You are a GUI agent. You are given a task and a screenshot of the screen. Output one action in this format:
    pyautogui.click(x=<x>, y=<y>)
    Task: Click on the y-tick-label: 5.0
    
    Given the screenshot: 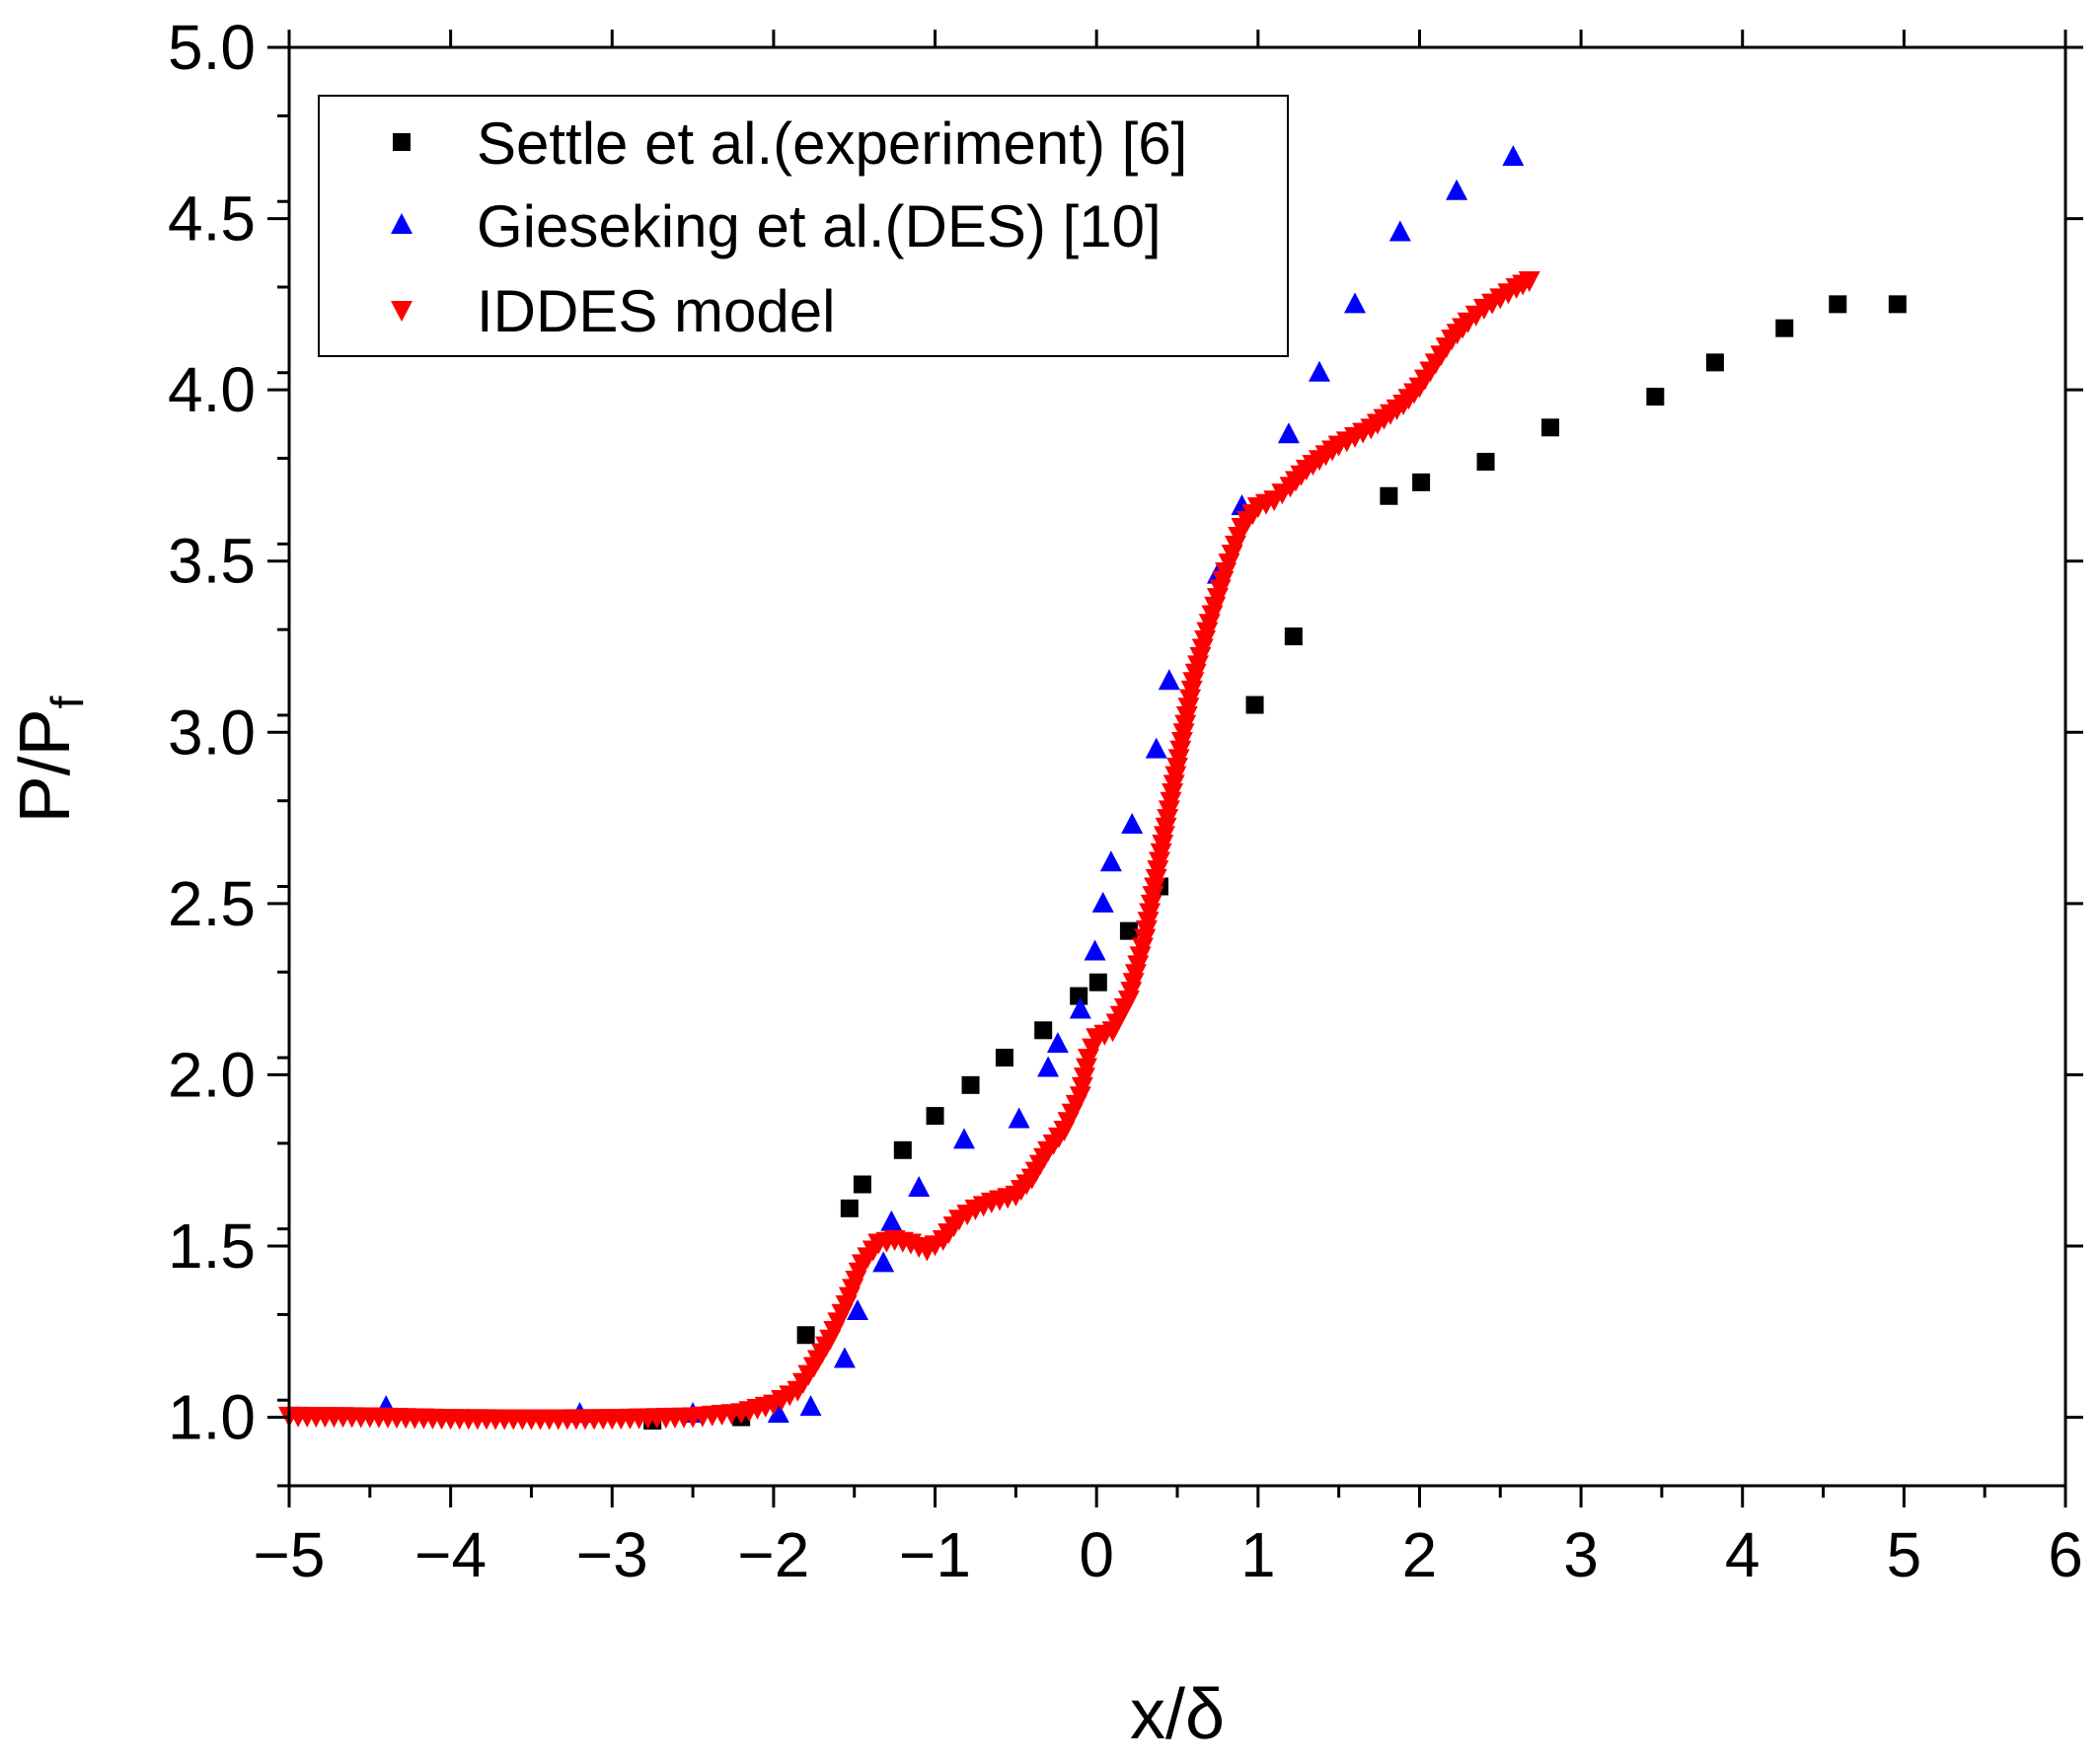 What is the action you would take?
    pyautogui.click(x=212, y=48)
    